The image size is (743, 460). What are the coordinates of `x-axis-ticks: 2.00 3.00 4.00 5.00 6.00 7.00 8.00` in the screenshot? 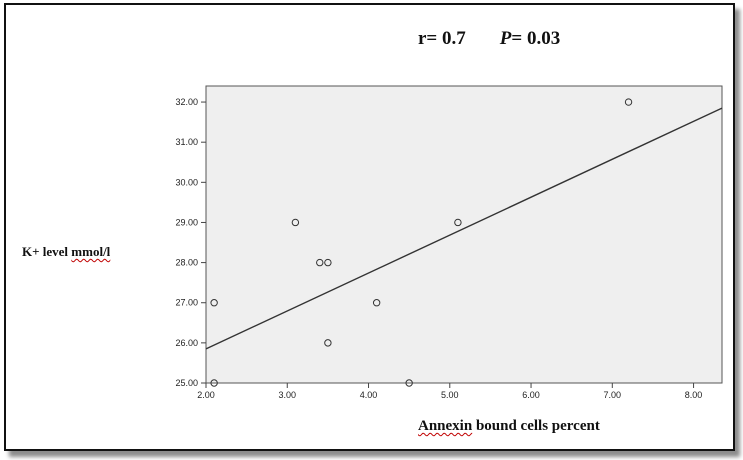 It's located at (449, 391).